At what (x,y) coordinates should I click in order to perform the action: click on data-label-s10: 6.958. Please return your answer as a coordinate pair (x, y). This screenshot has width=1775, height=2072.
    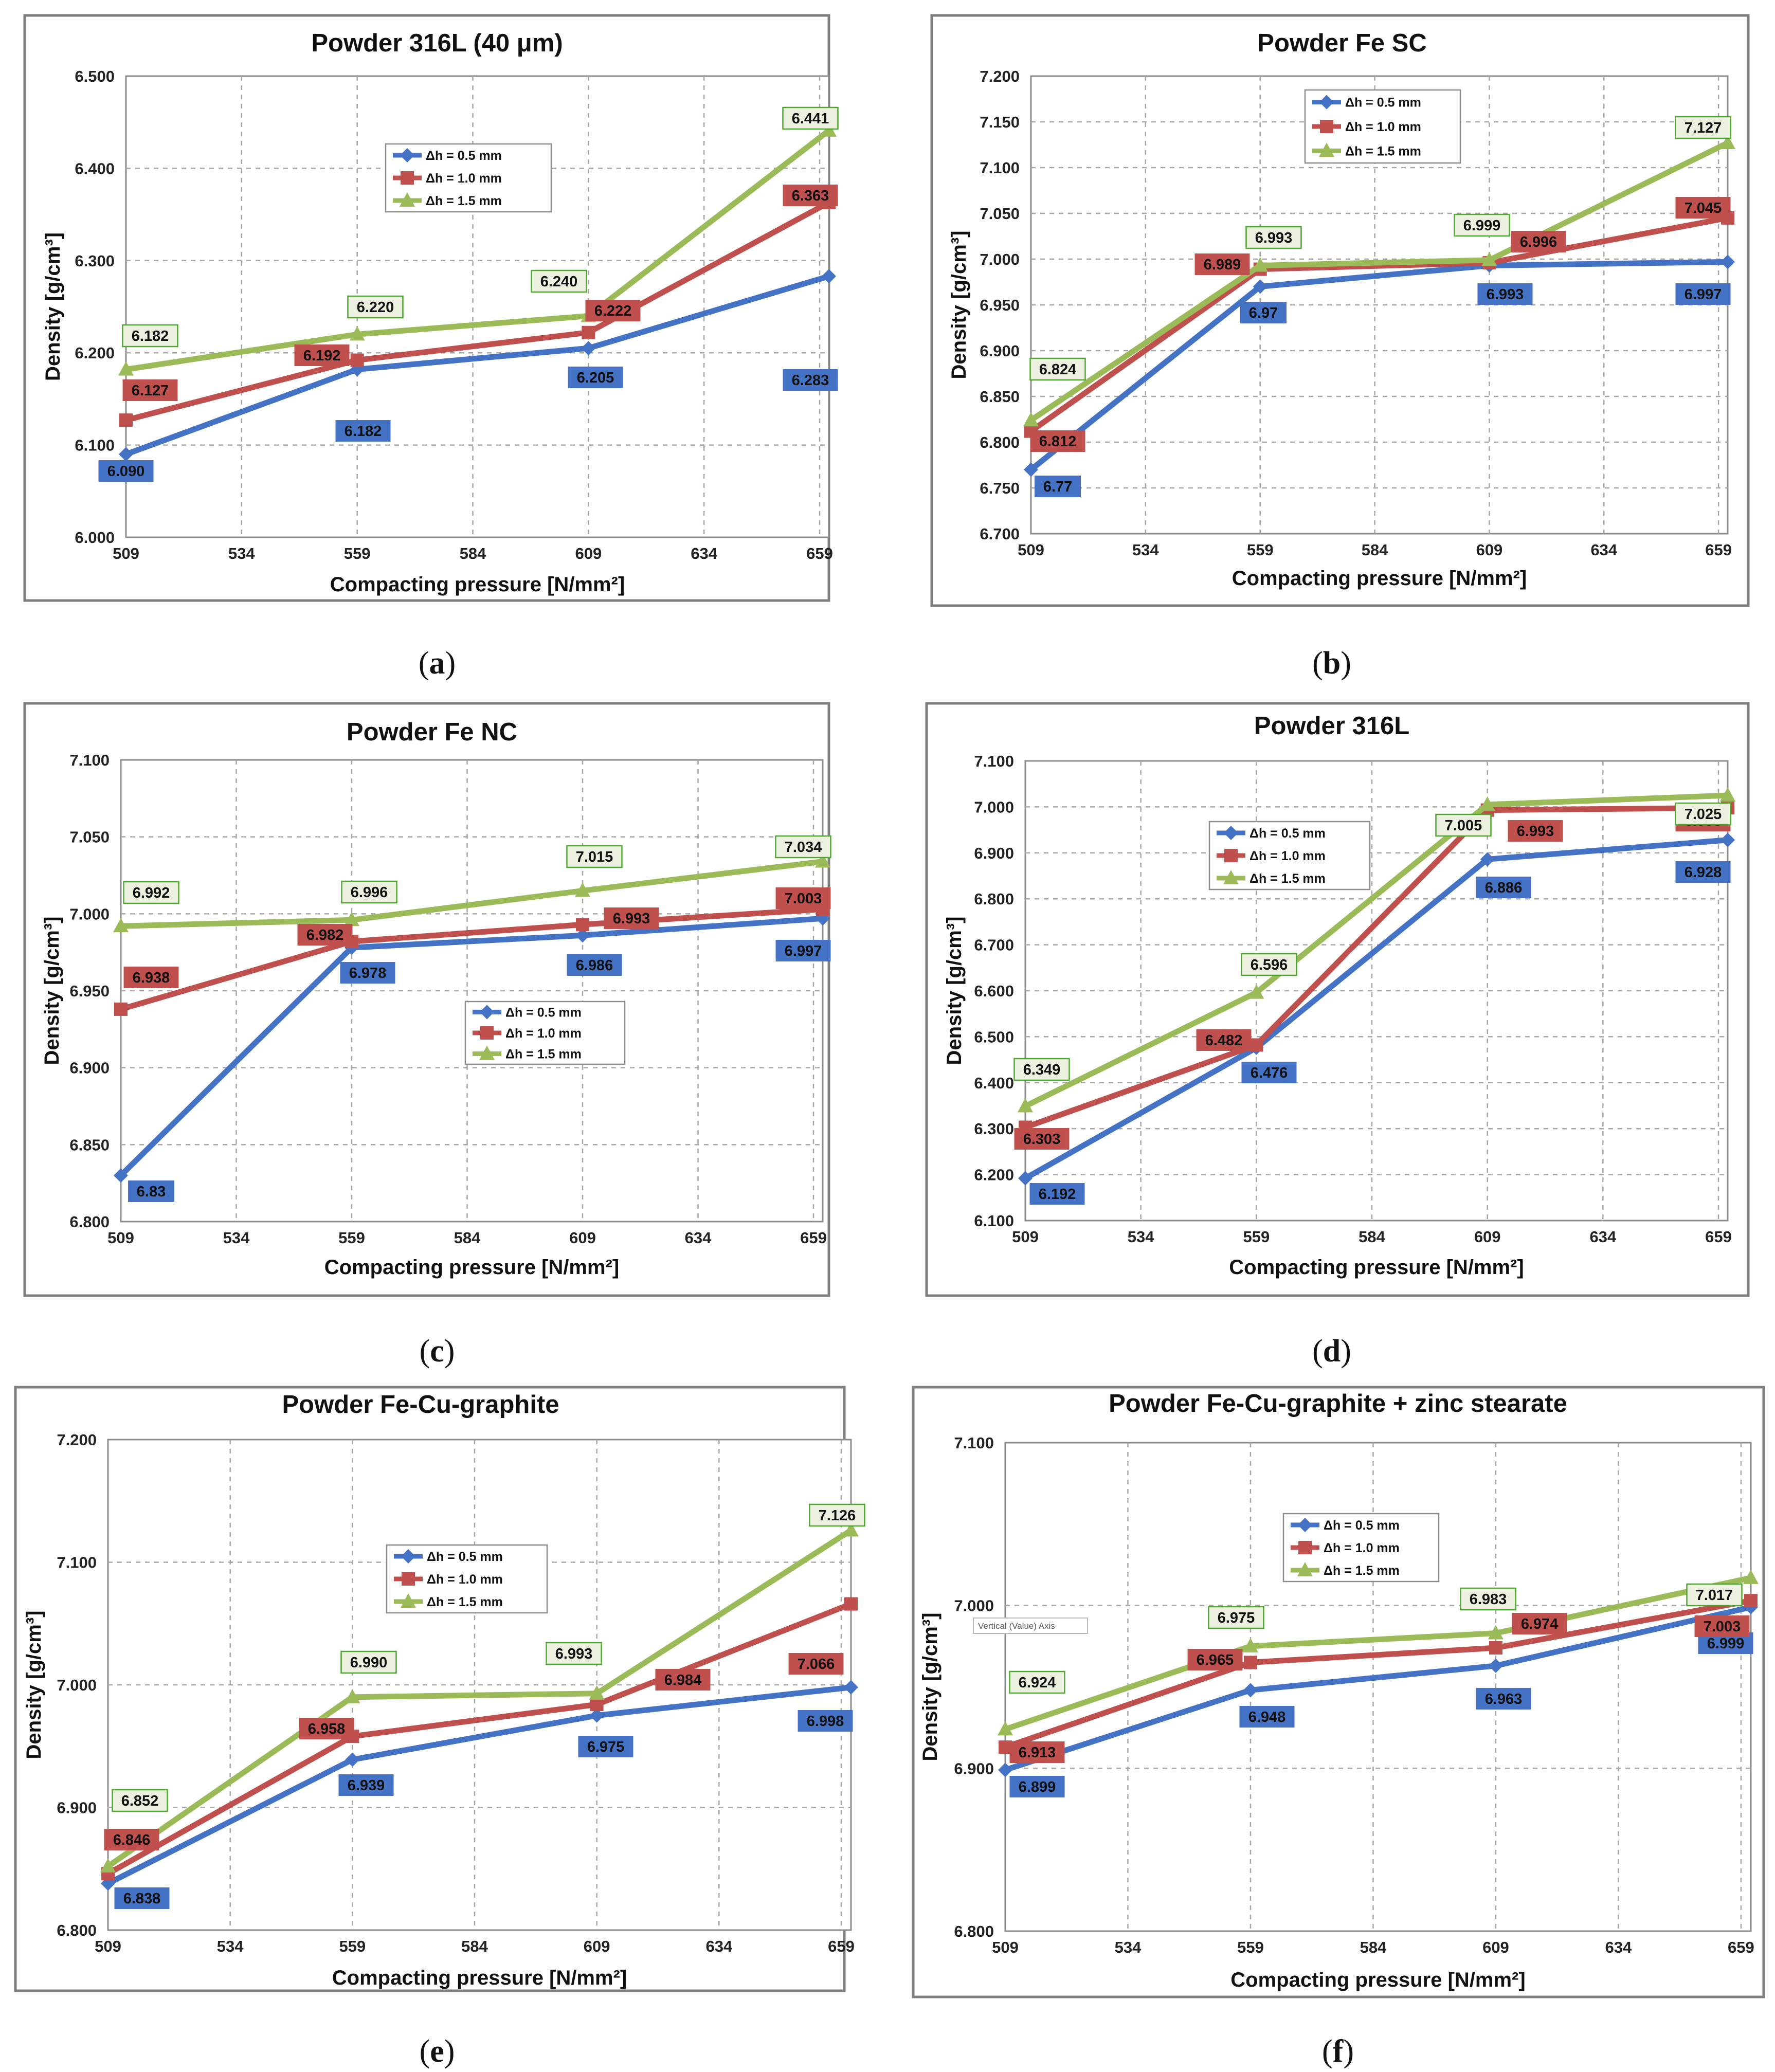
    Looking at the image, I should click on (327, 1729).